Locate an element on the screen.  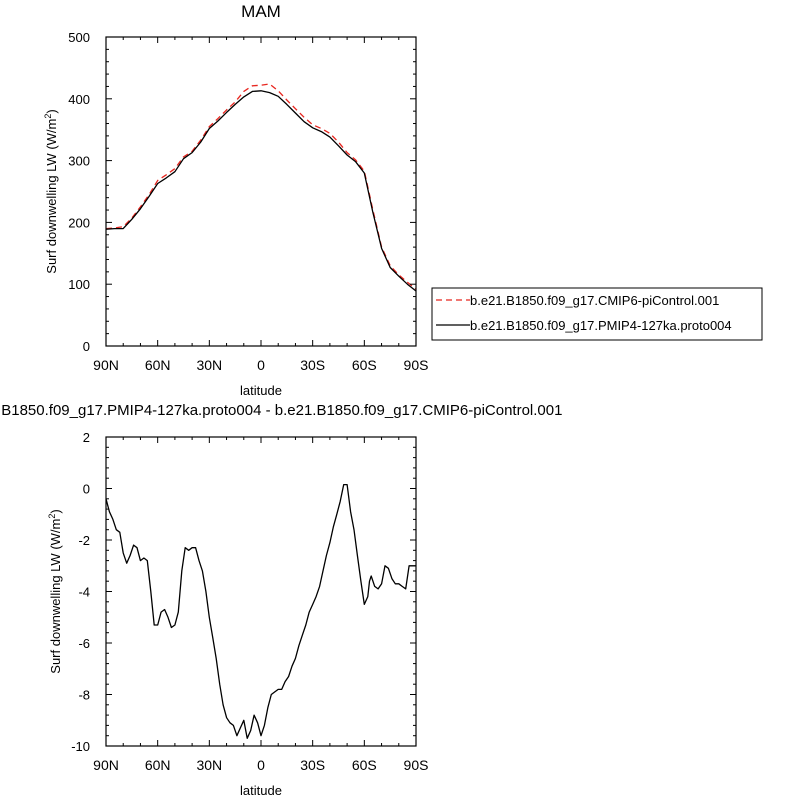
legend-label-1: b.e21.B1850.f09_g17.PMIP4-127ka.proto004 is located at coordinates (601, 325).